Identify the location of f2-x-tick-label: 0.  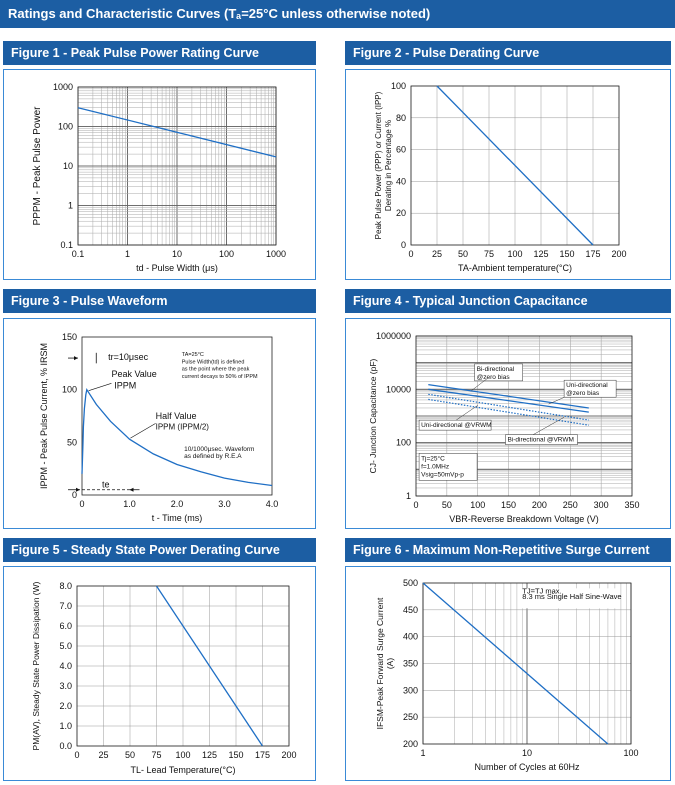
(410, 254).